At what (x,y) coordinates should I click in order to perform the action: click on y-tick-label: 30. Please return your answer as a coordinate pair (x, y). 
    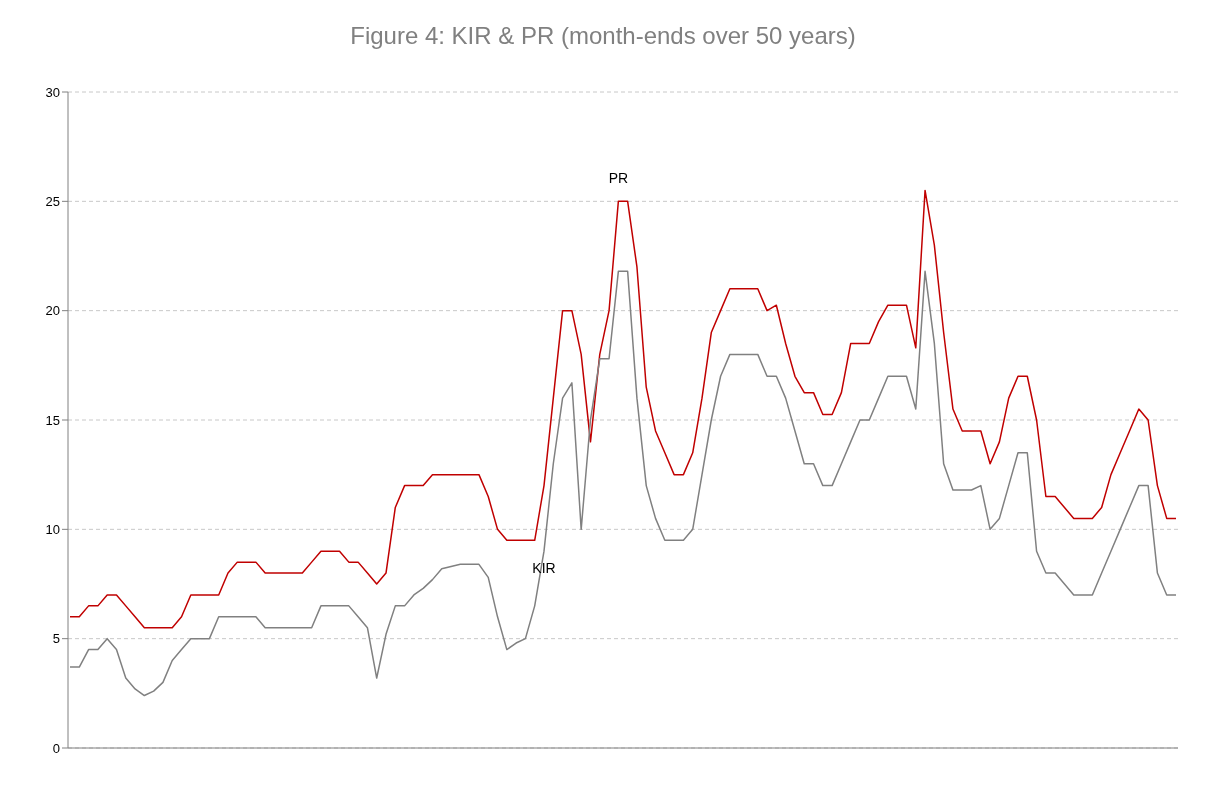
    Looking at the image, I should click on (52, 92).